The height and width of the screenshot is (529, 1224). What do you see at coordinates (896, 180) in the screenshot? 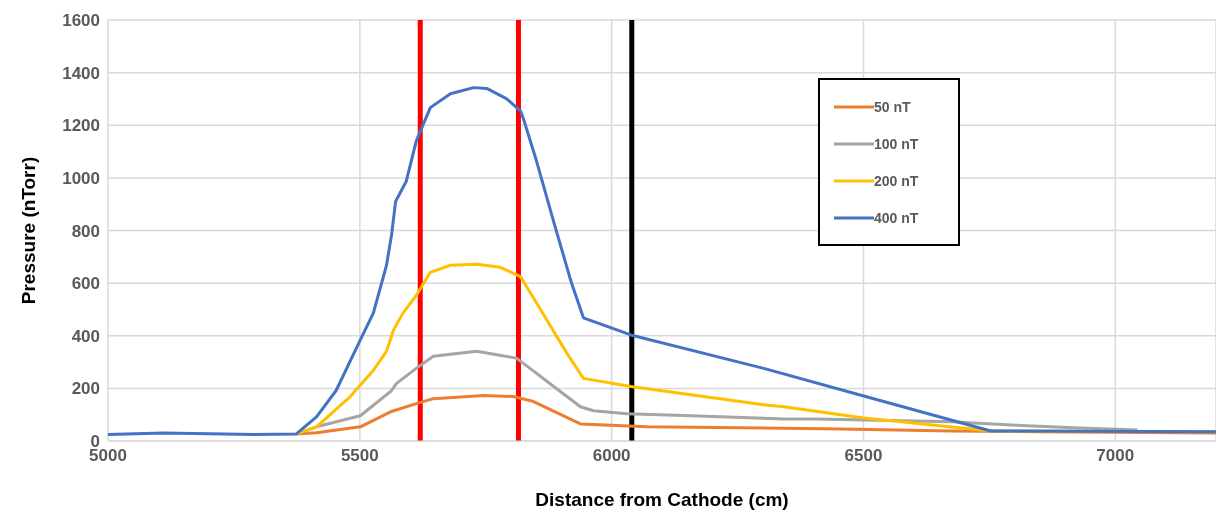
I see `legend-label: 200 nT` at bounding box center [896, 180].